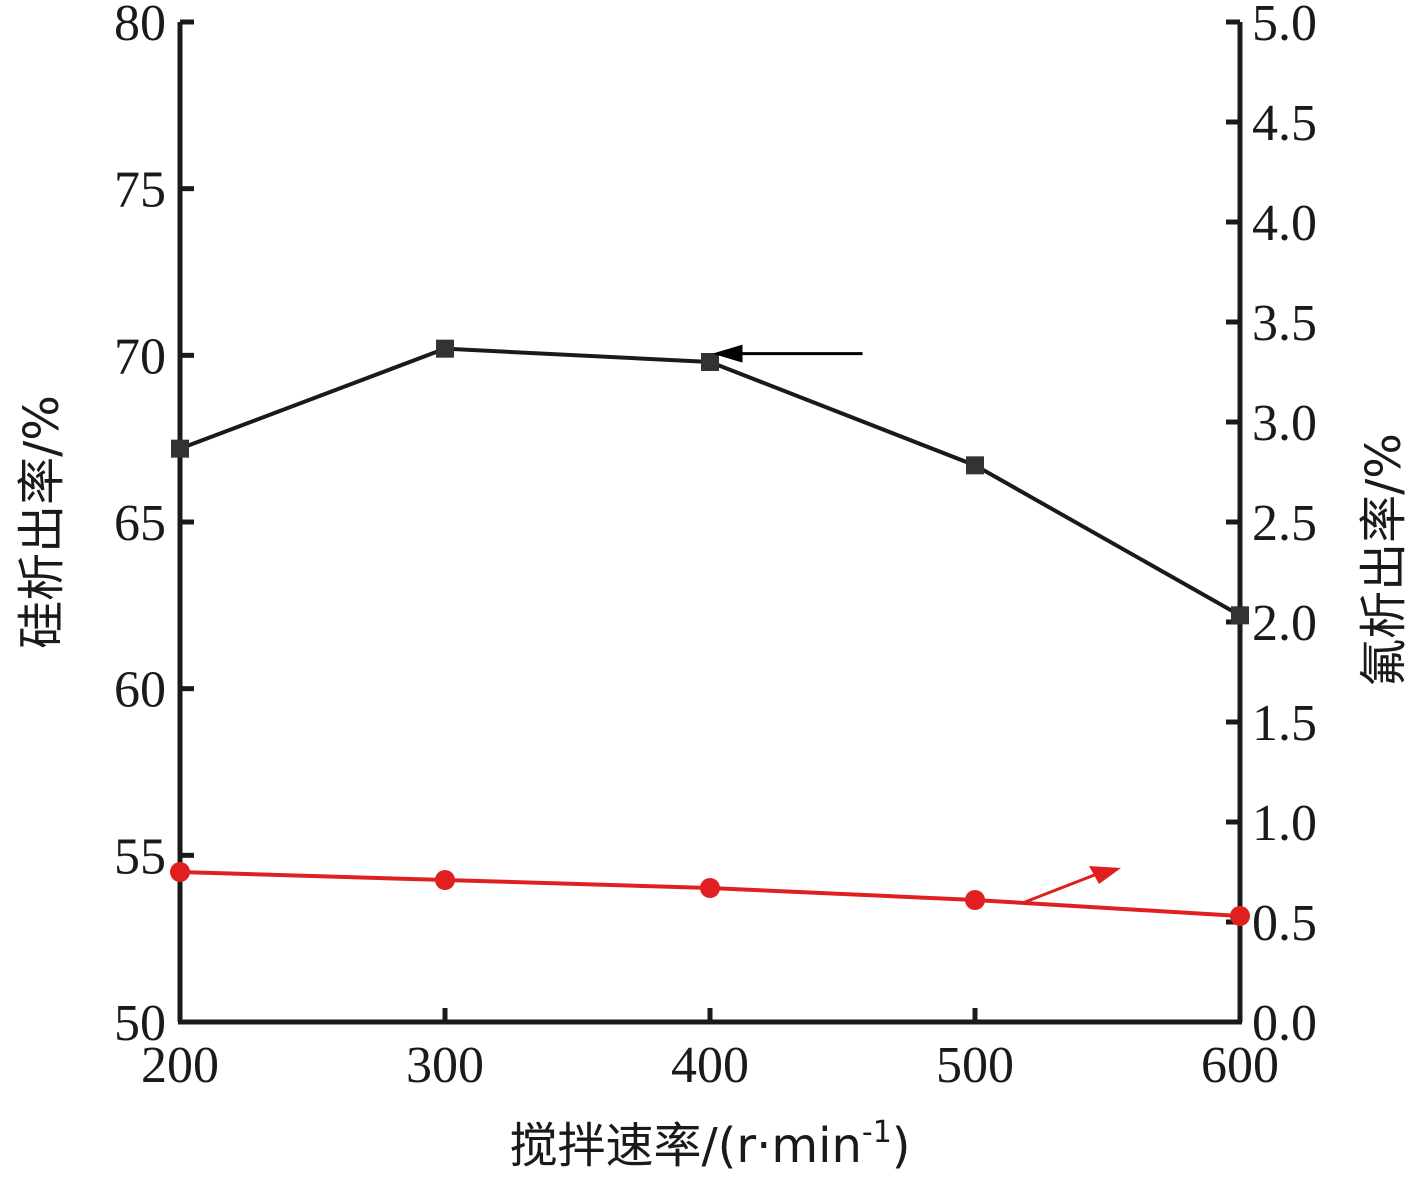  What do you see at coordinates (1284, 423) in the screenshot?
I see `right-y-tick-label: 3.0` at bounding box center [1284, 423].